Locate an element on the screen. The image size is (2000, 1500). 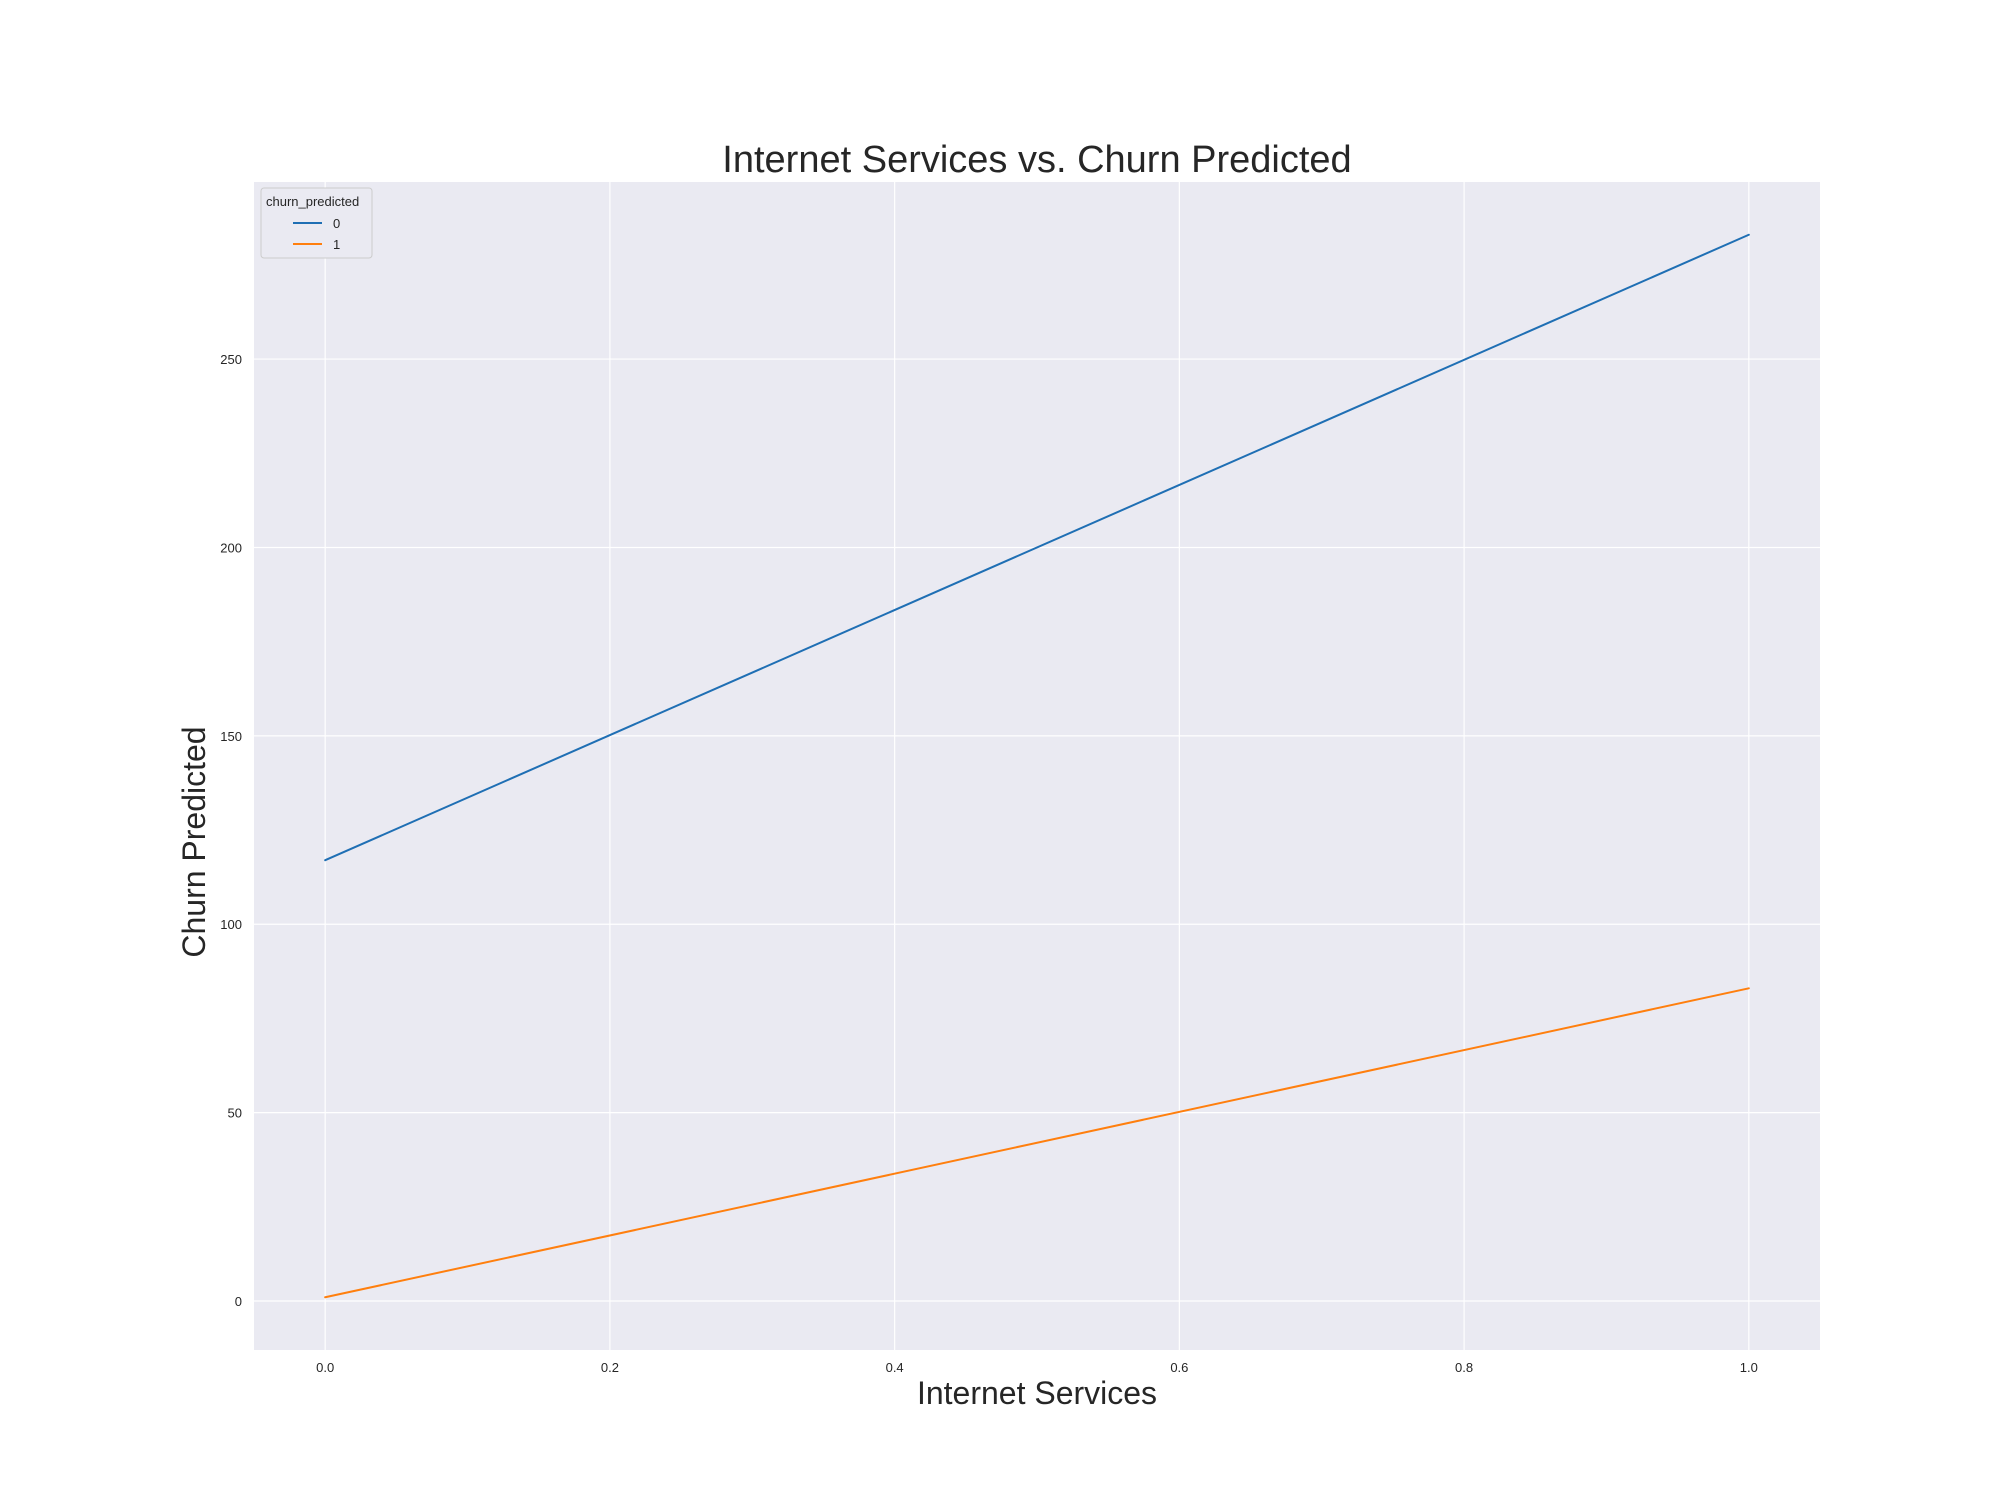
legend: churn_predicted 01 is located at coordinates (316, 223).